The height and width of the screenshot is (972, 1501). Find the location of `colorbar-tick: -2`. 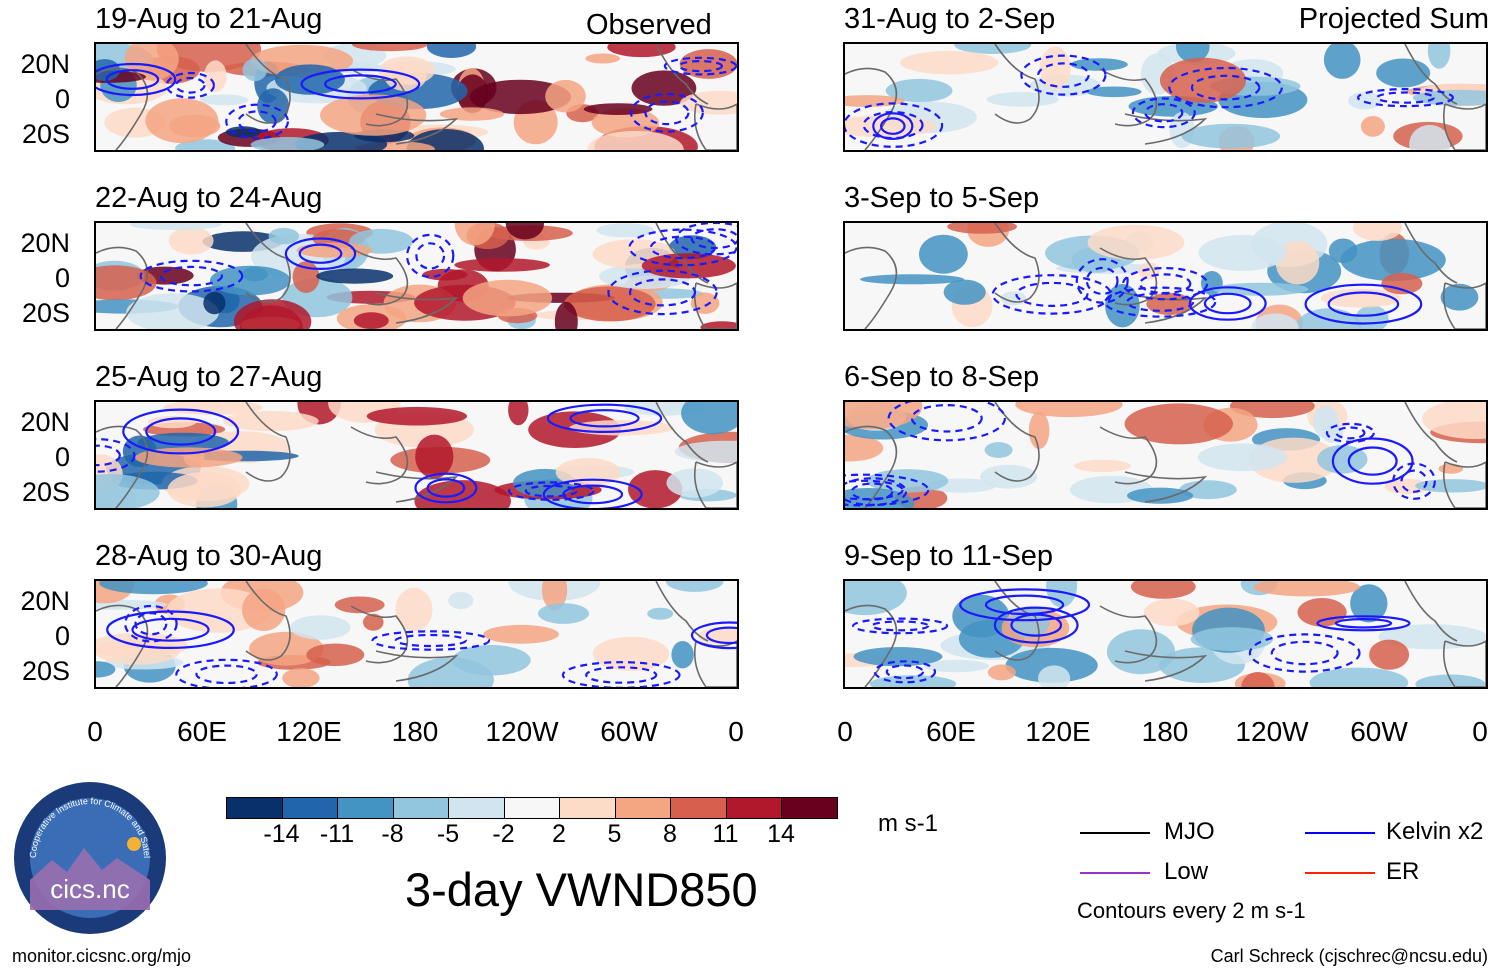

colorbar-tick: -2 is located at coordinates (503, 834).